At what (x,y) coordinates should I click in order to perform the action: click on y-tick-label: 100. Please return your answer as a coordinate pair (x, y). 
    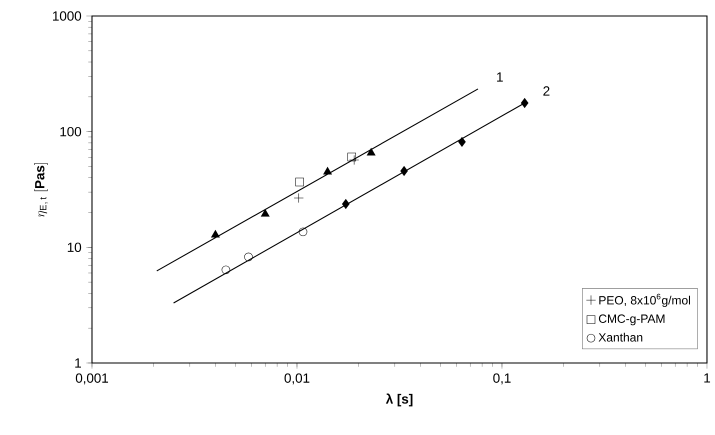
    Looking at the image, I should click on (71, 131).